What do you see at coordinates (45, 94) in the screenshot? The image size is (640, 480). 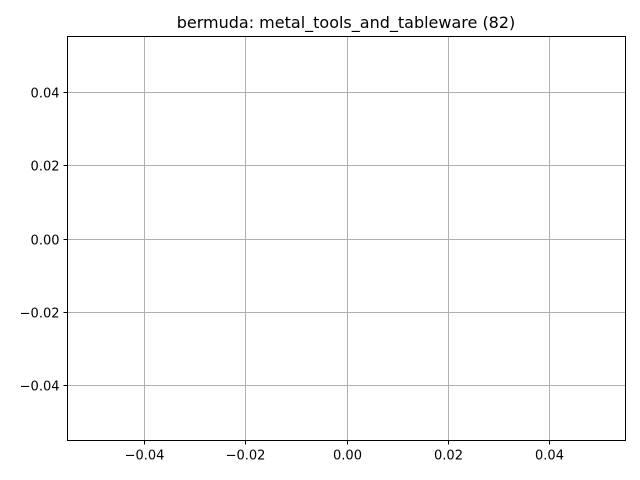 I see `y-tick-label: 0.04` at bounding box center [45, 94].